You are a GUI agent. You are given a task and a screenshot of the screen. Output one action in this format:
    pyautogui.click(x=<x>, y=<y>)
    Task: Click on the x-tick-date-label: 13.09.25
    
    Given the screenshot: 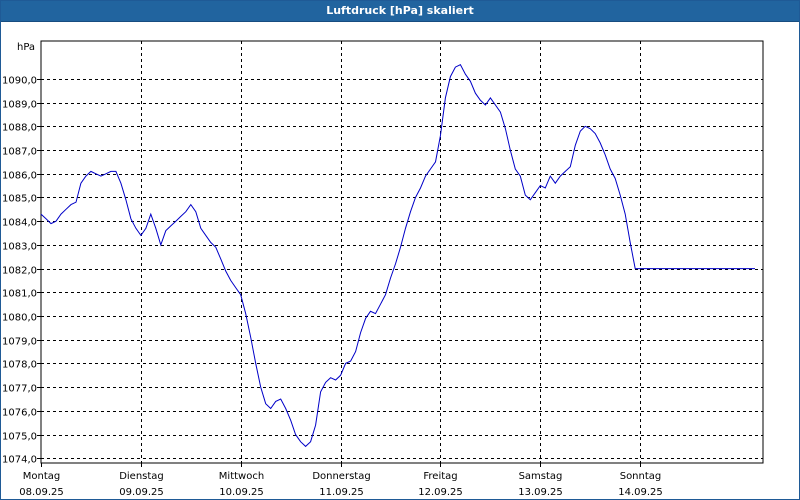 What is the action you would take?
    pyautogui.click(x=540, y=492)
    